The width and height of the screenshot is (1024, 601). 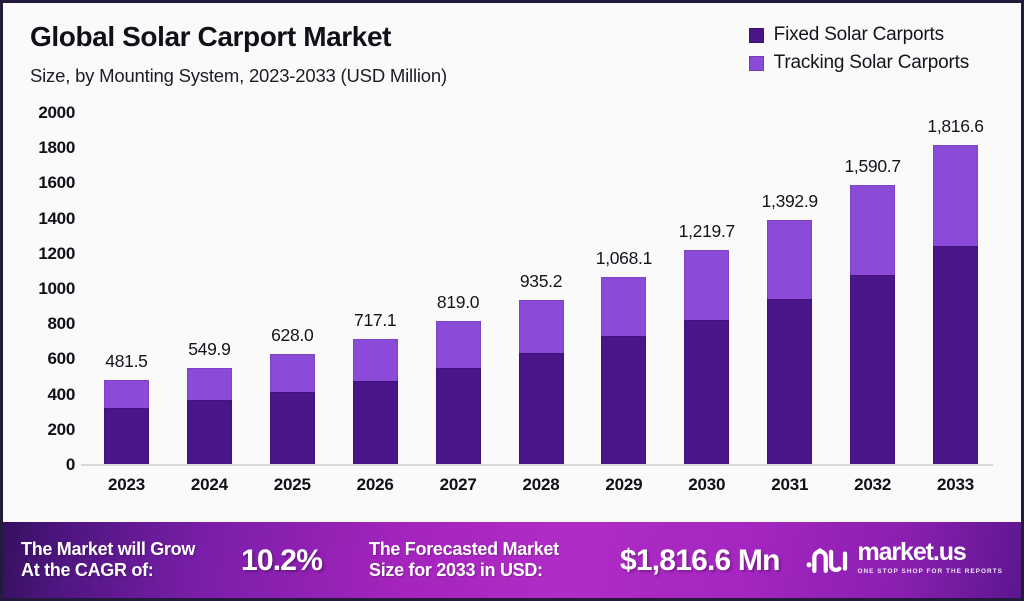 What do you see at coordinates (790, 484) in the screenshot?
I see `x-axis-tick-label: 2031` at bounding box center [790, 484].